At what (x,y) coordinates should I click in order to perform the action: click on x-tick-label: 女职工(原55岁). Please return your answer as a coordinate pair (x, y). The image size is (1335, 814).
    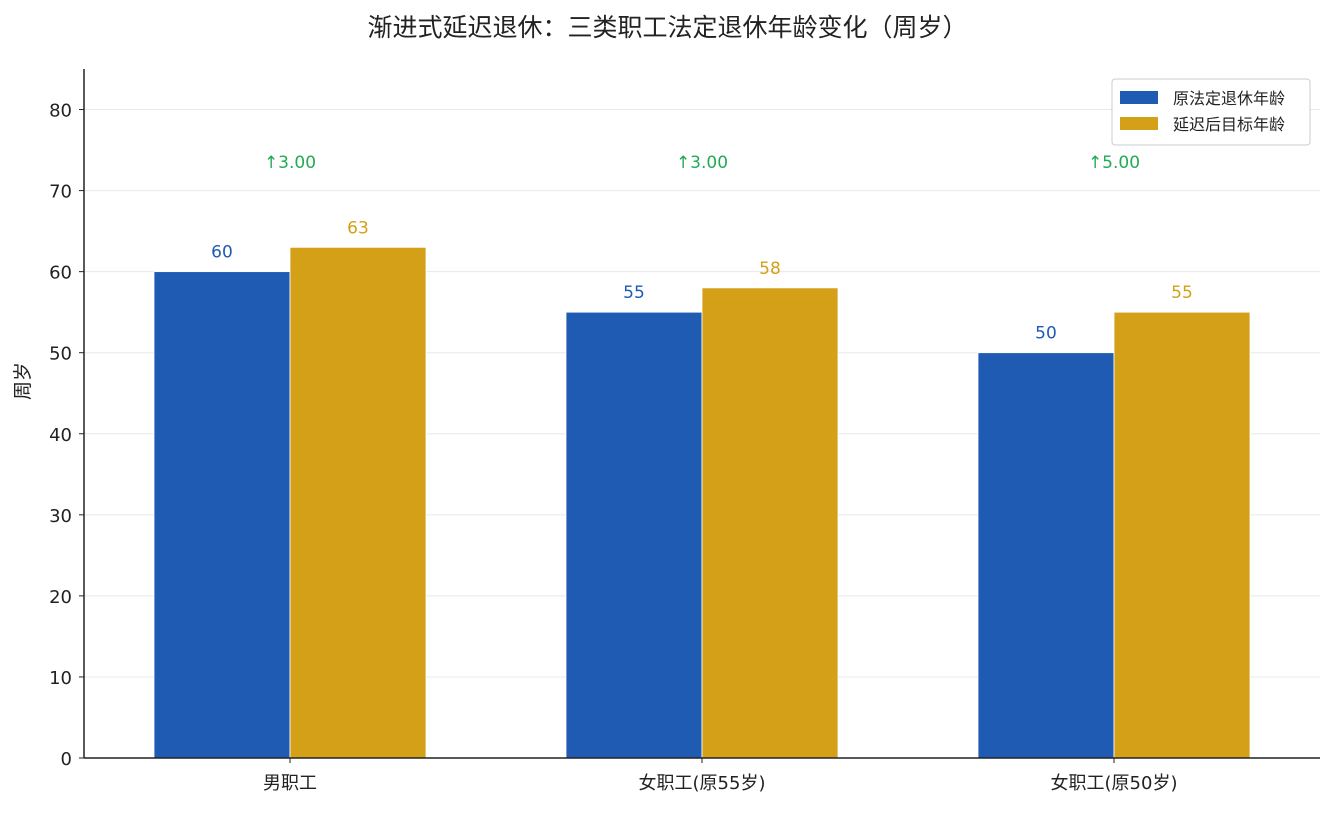
    Looking at the image, I should click on (702, 783).